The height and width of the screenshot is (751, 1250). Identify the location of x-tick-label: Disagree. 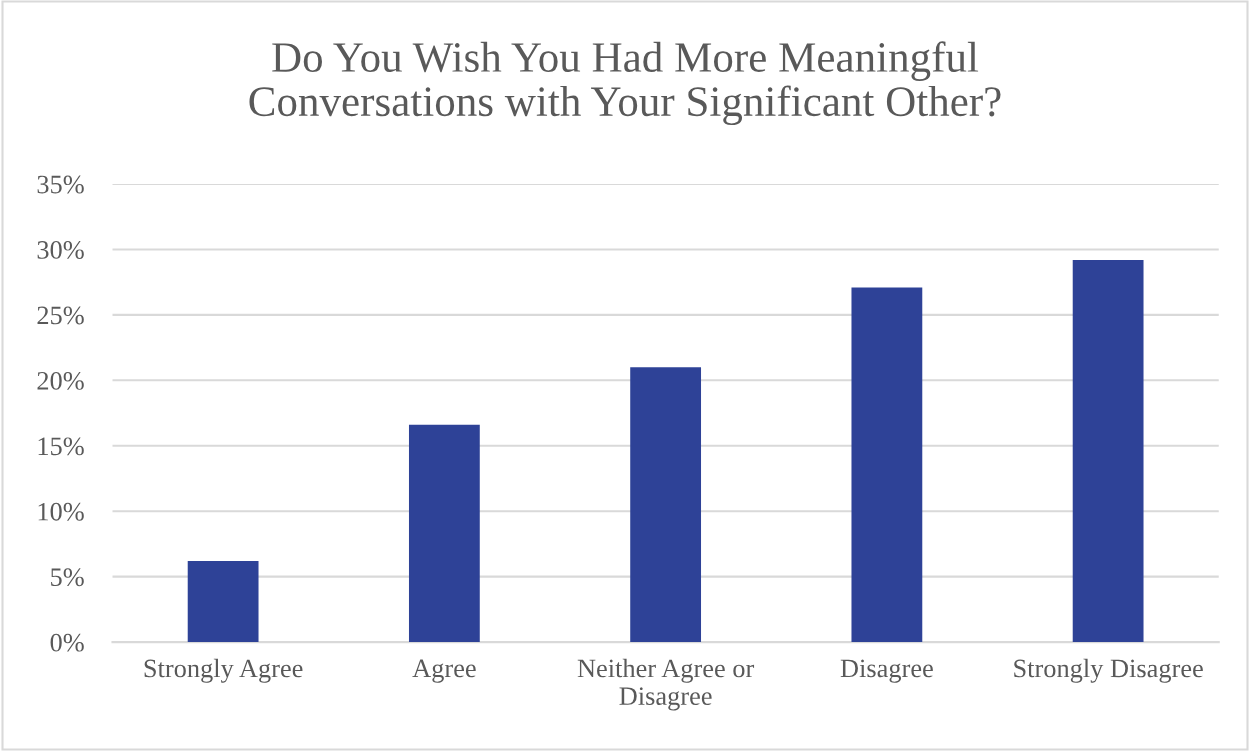
(886, 671).